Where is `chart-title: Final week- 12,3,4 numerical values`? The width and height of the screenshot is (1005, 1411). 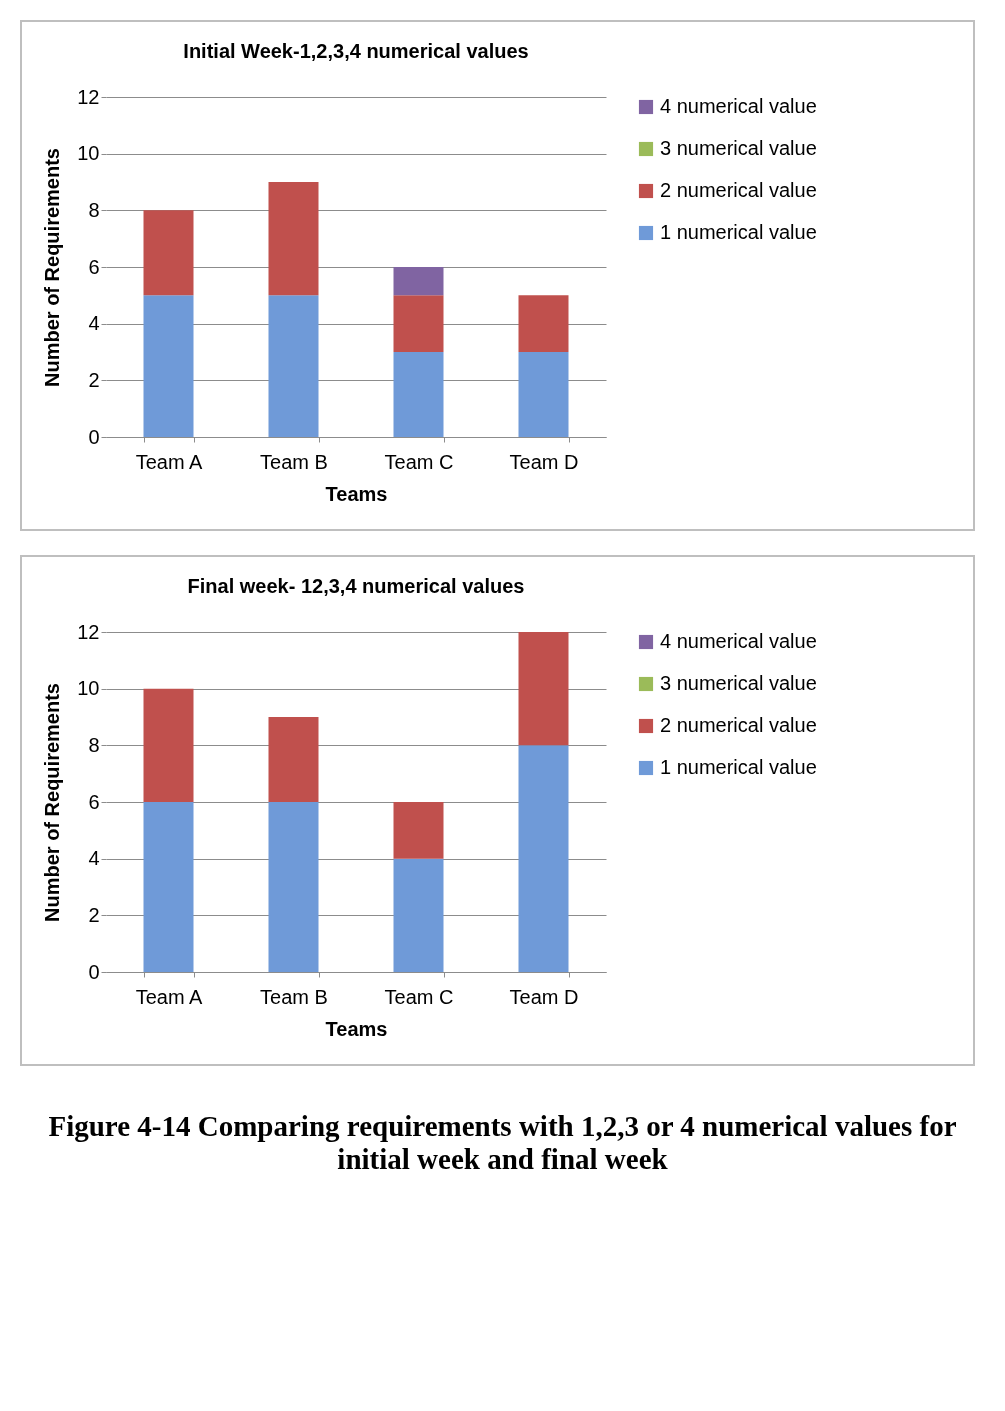
chart-title: Final week- 12,3,4 numerical values is located at coordinates (356, 586).